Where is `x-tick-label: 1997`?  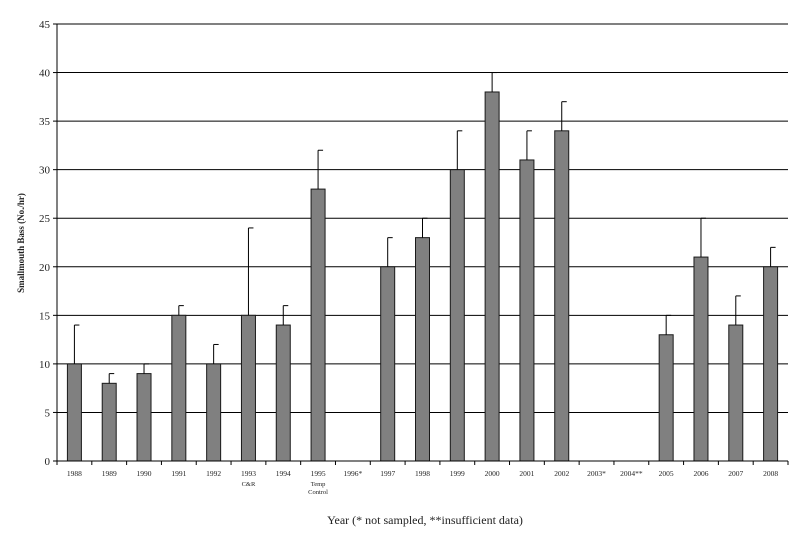 x-tick-label: 1997 is located at coordinates (387, 473).